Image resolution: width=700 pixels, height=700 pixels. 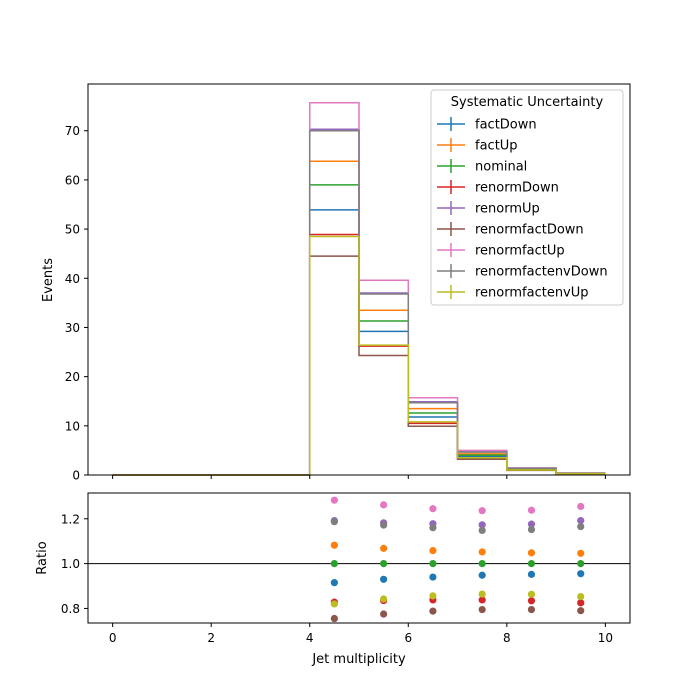 I want to click on ratio-series-renormfactenvDown, so click(x=457, y=526).